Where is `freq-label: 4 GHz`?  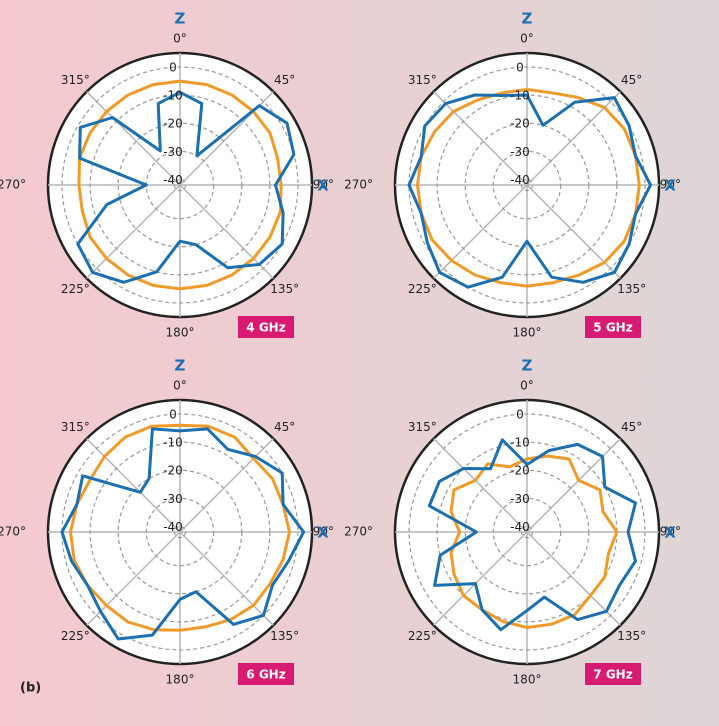
freq-label: 4 GHz is located at coordinates (265, 328).